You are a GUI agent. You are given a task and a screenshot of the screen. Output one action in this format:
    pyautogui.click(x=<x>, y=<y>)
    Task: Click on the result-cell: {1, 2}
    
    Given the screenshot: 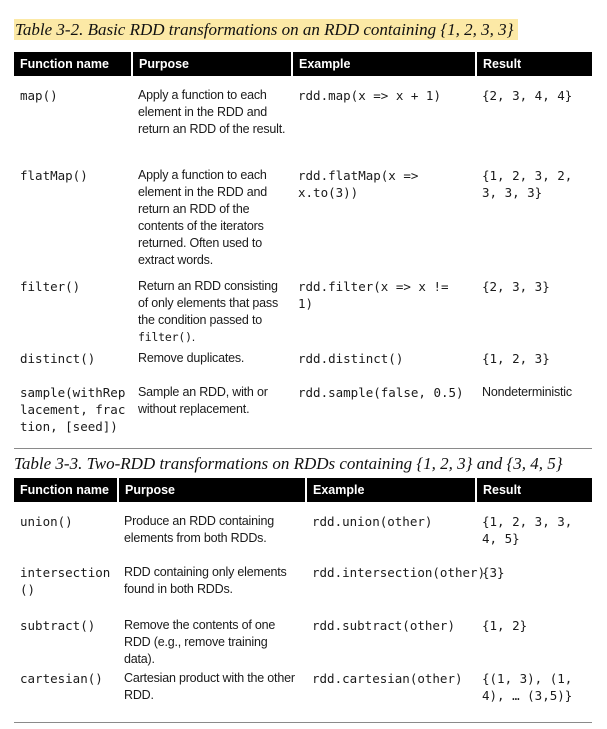 What is the action you would take?
    pyautogui.click(x=505, y=625)
    